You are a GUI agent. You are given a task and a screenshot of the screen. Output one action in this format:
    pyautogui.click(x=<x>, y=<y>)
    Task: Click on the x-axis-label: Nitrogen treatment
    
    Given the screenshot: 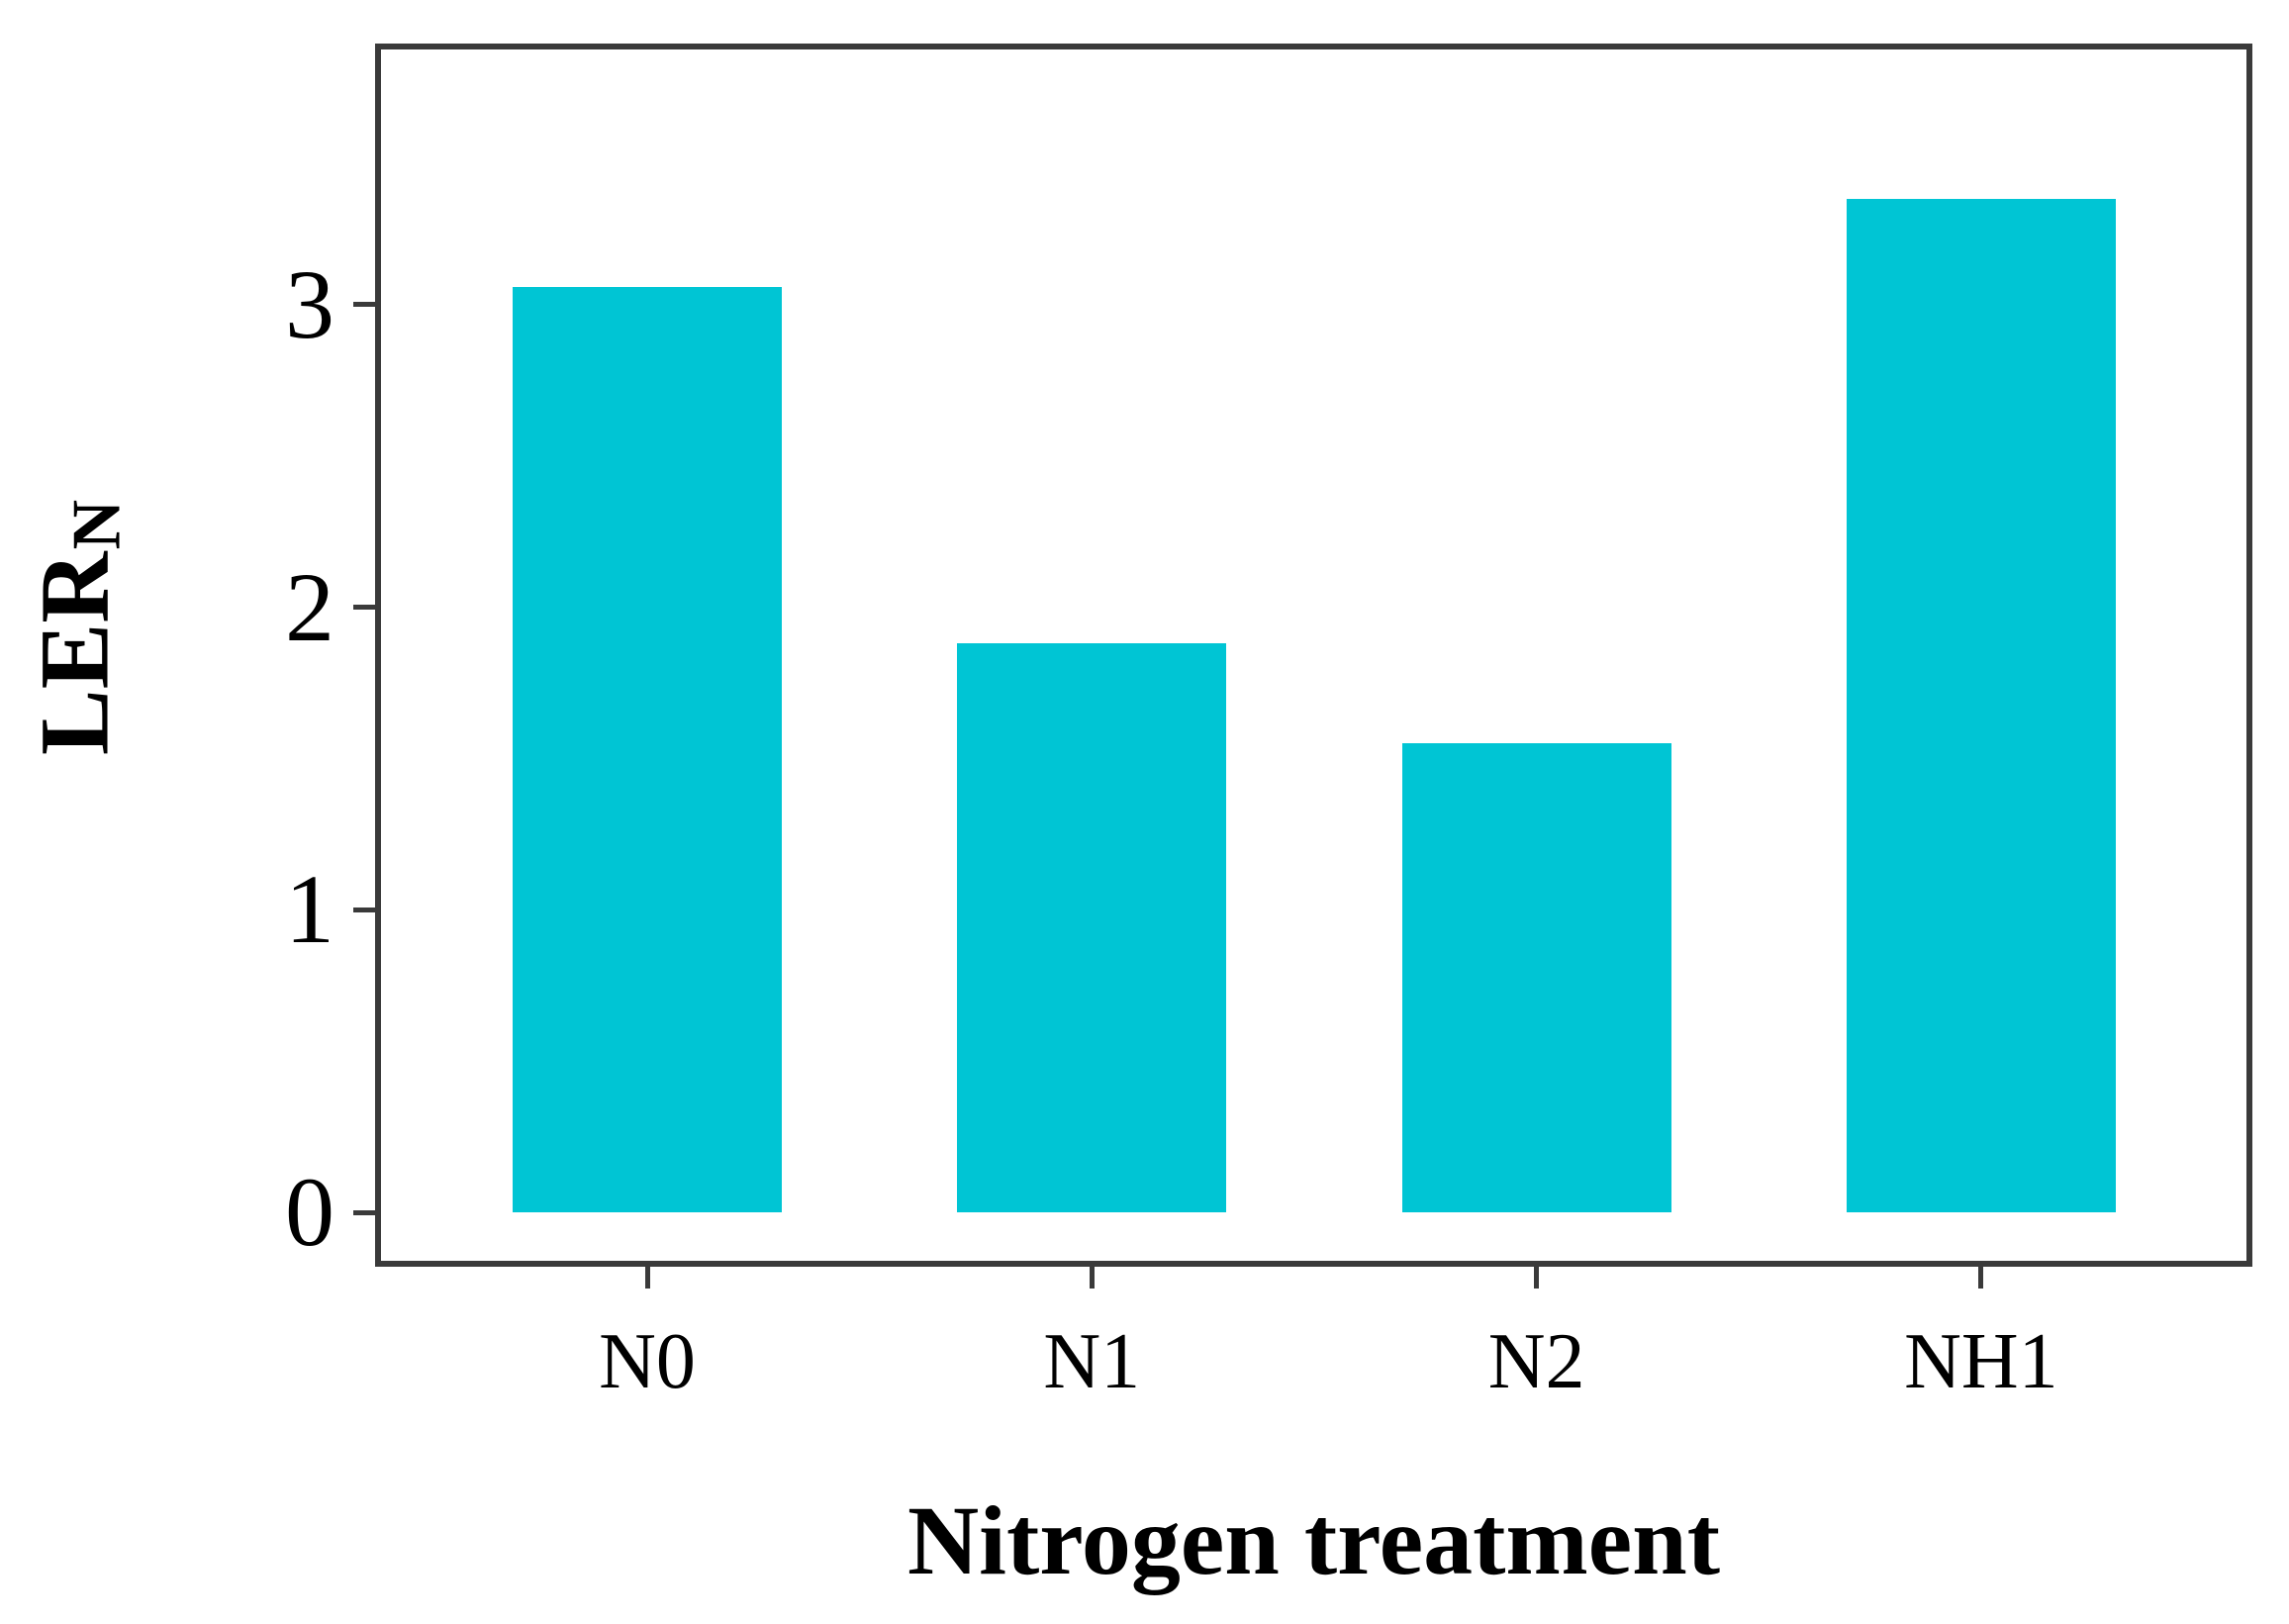 What is the action you would take?
    pyautogui.click(x=1313, y=1540)
    